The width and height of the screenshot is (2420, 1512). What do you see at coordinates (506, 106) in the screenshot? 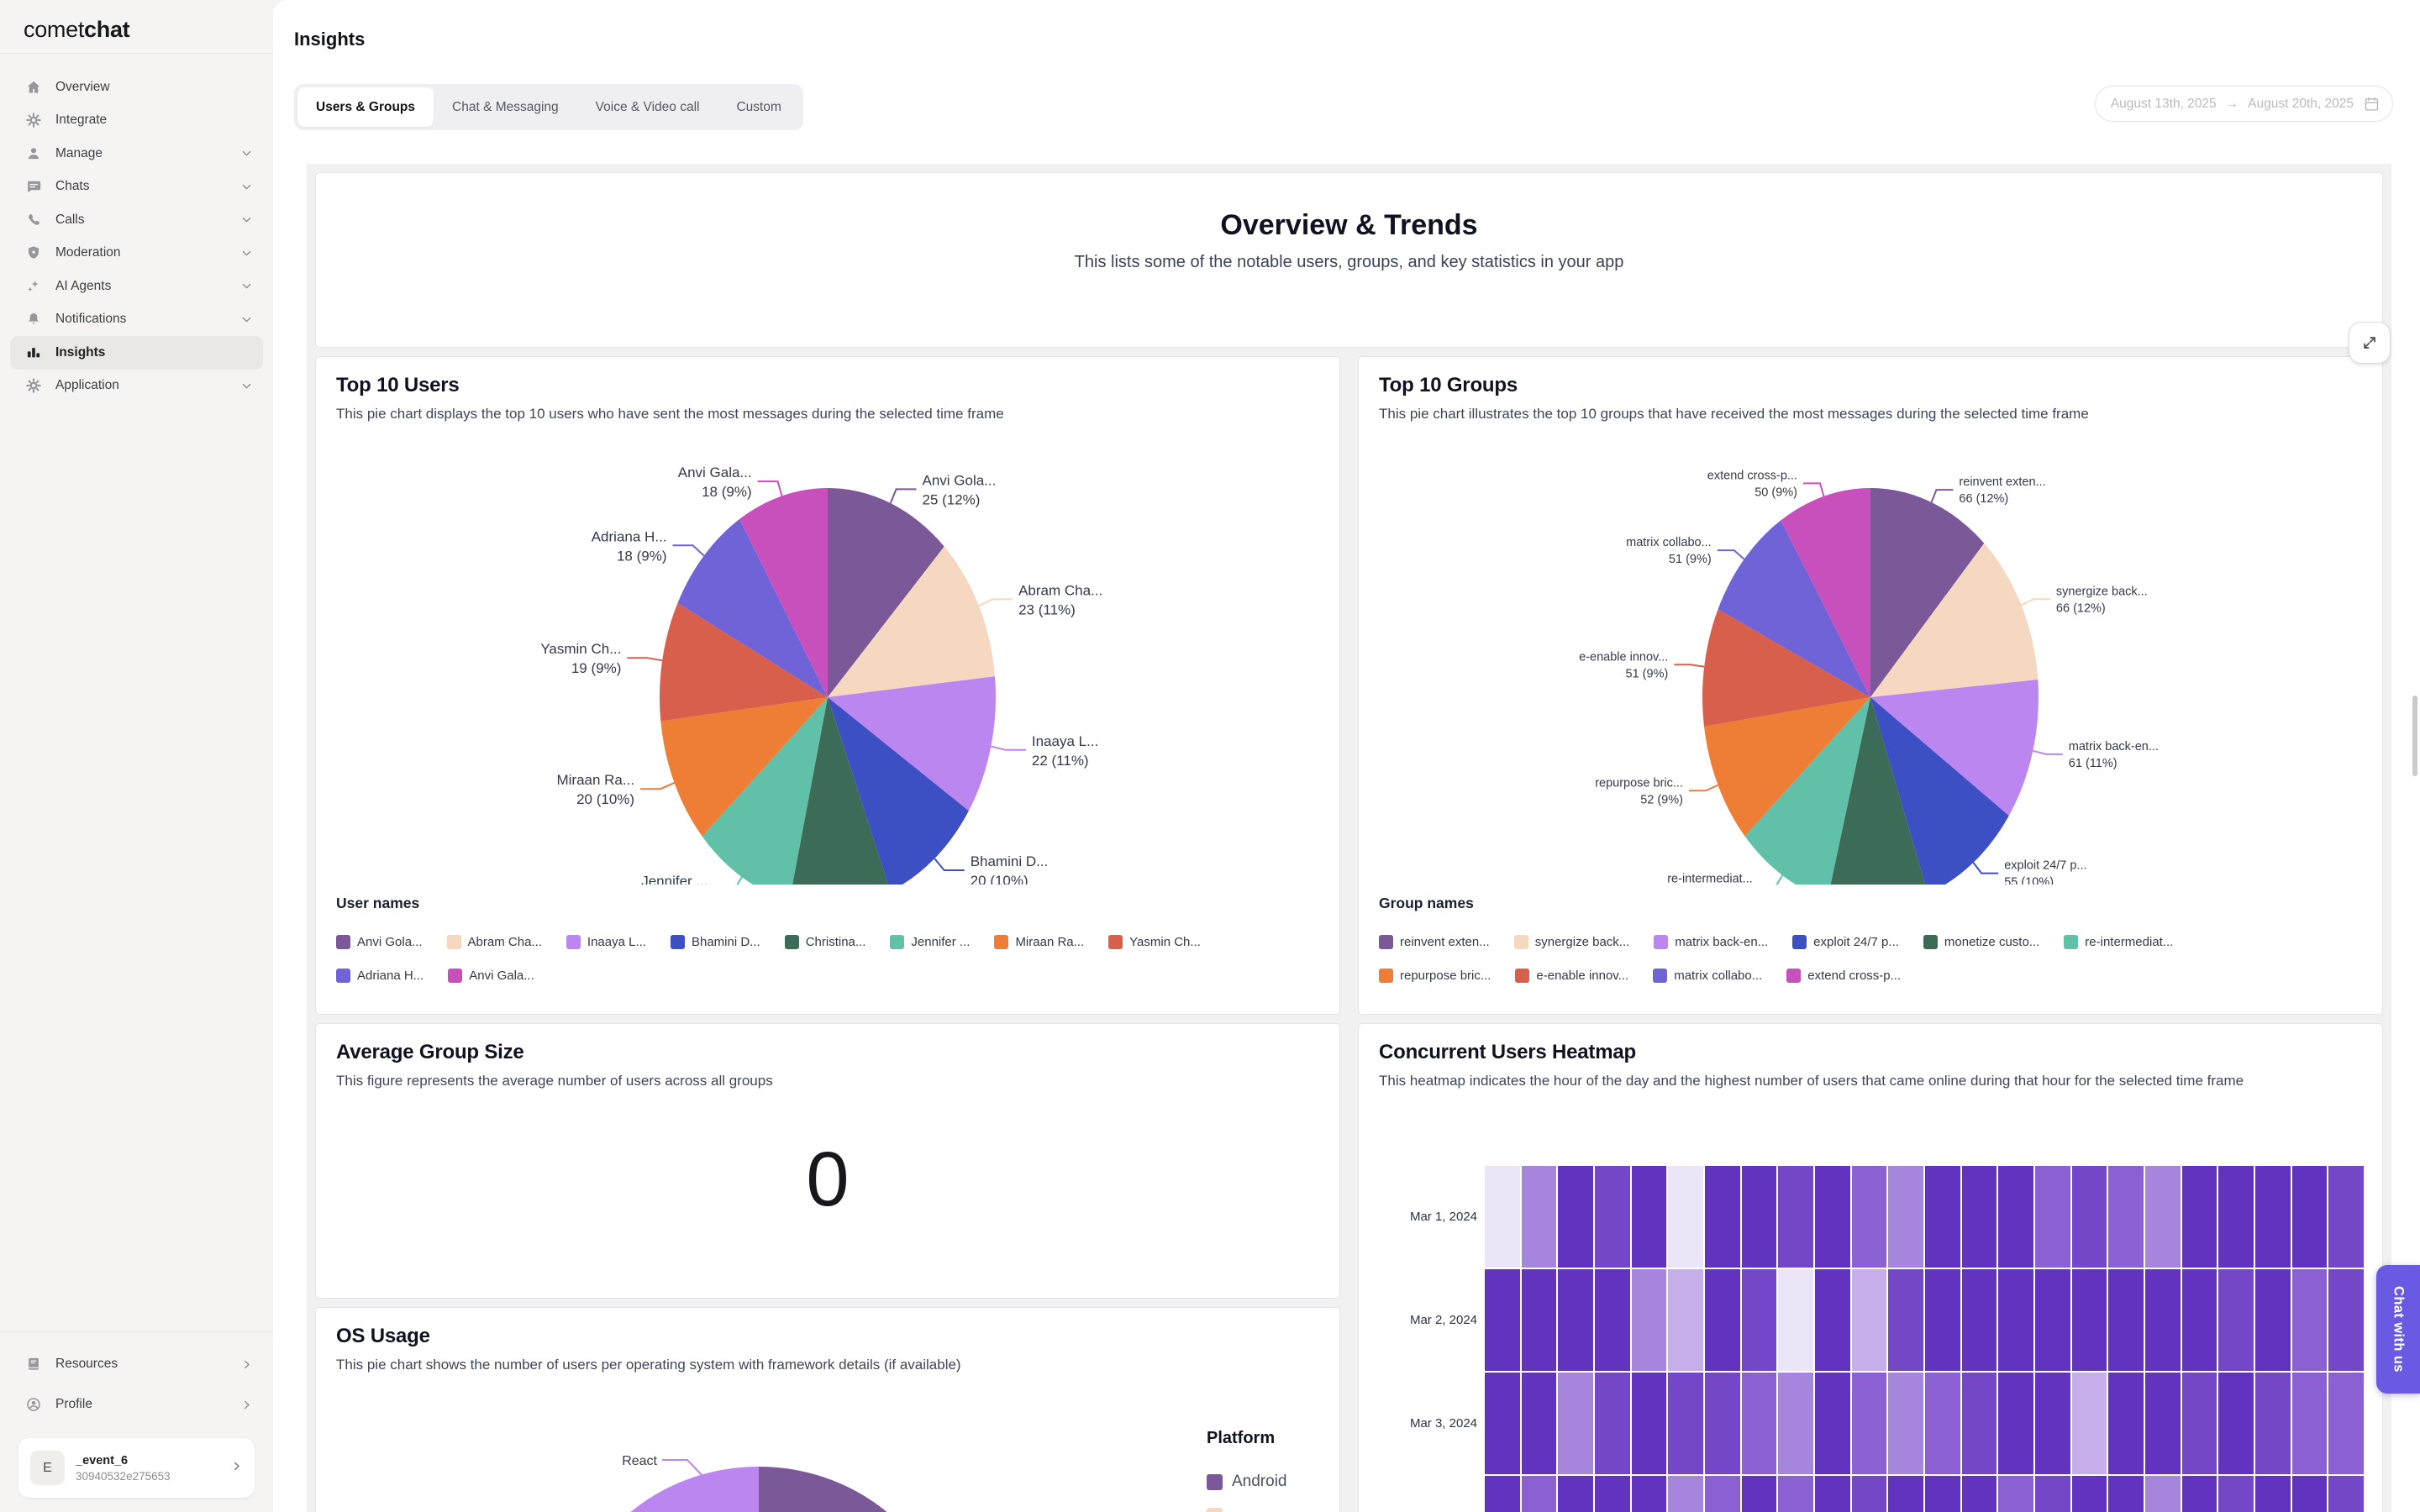
I see `tab-chat-messaging: Chat & Messaging` at bounding box center [506, 106].